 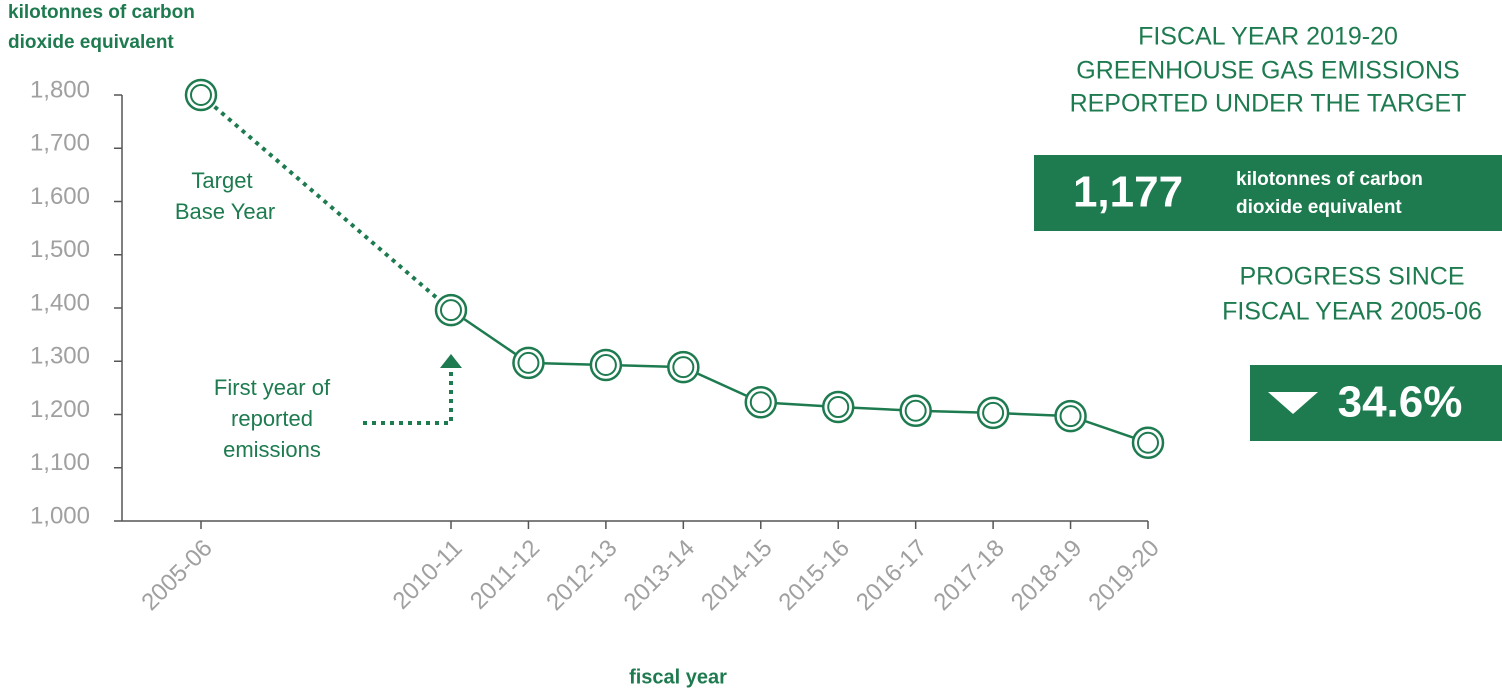 I want to click on y-axis-label: dioxide equivalent, so click(x=91, y=42).